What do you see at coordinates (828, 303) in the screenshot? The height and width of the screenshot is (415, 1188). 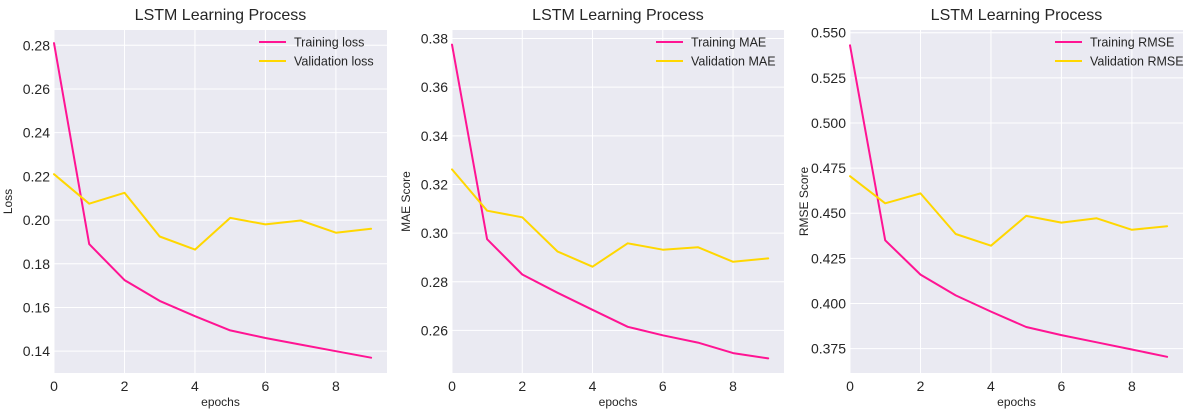 I see `y-tick-label: 0.400` at bounding box center [828, 303].